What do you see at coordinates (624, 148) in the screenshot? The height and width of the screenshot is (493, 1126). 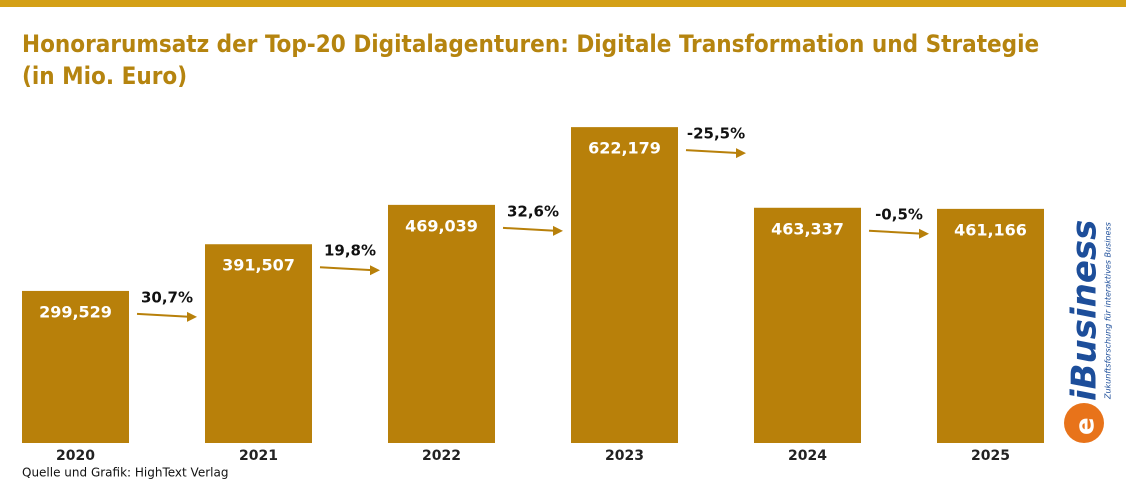 I see `value-label: 622,179` at bounding box center [624, 148].